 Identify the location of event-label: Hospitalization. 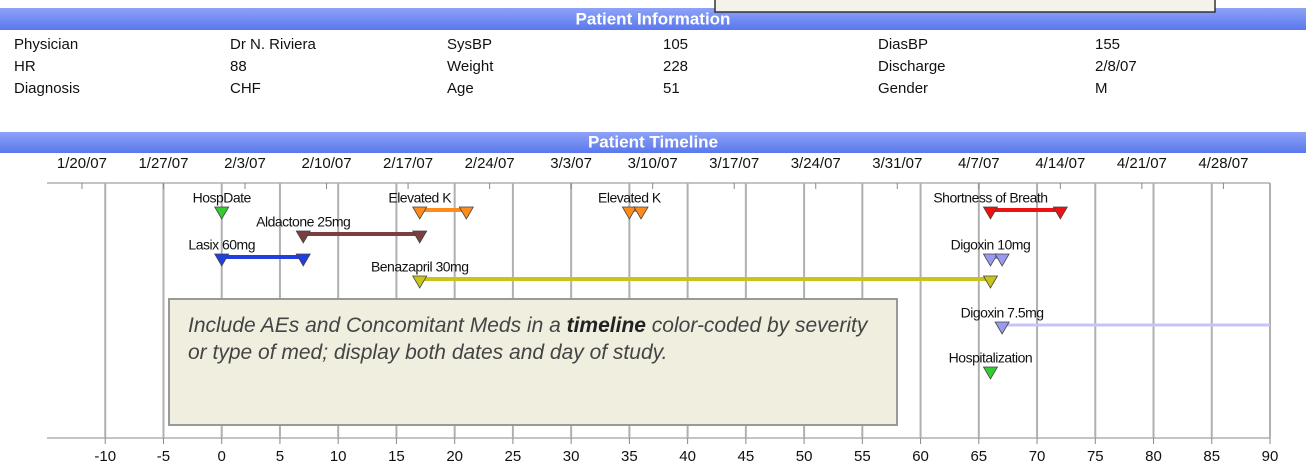
(991, 358).